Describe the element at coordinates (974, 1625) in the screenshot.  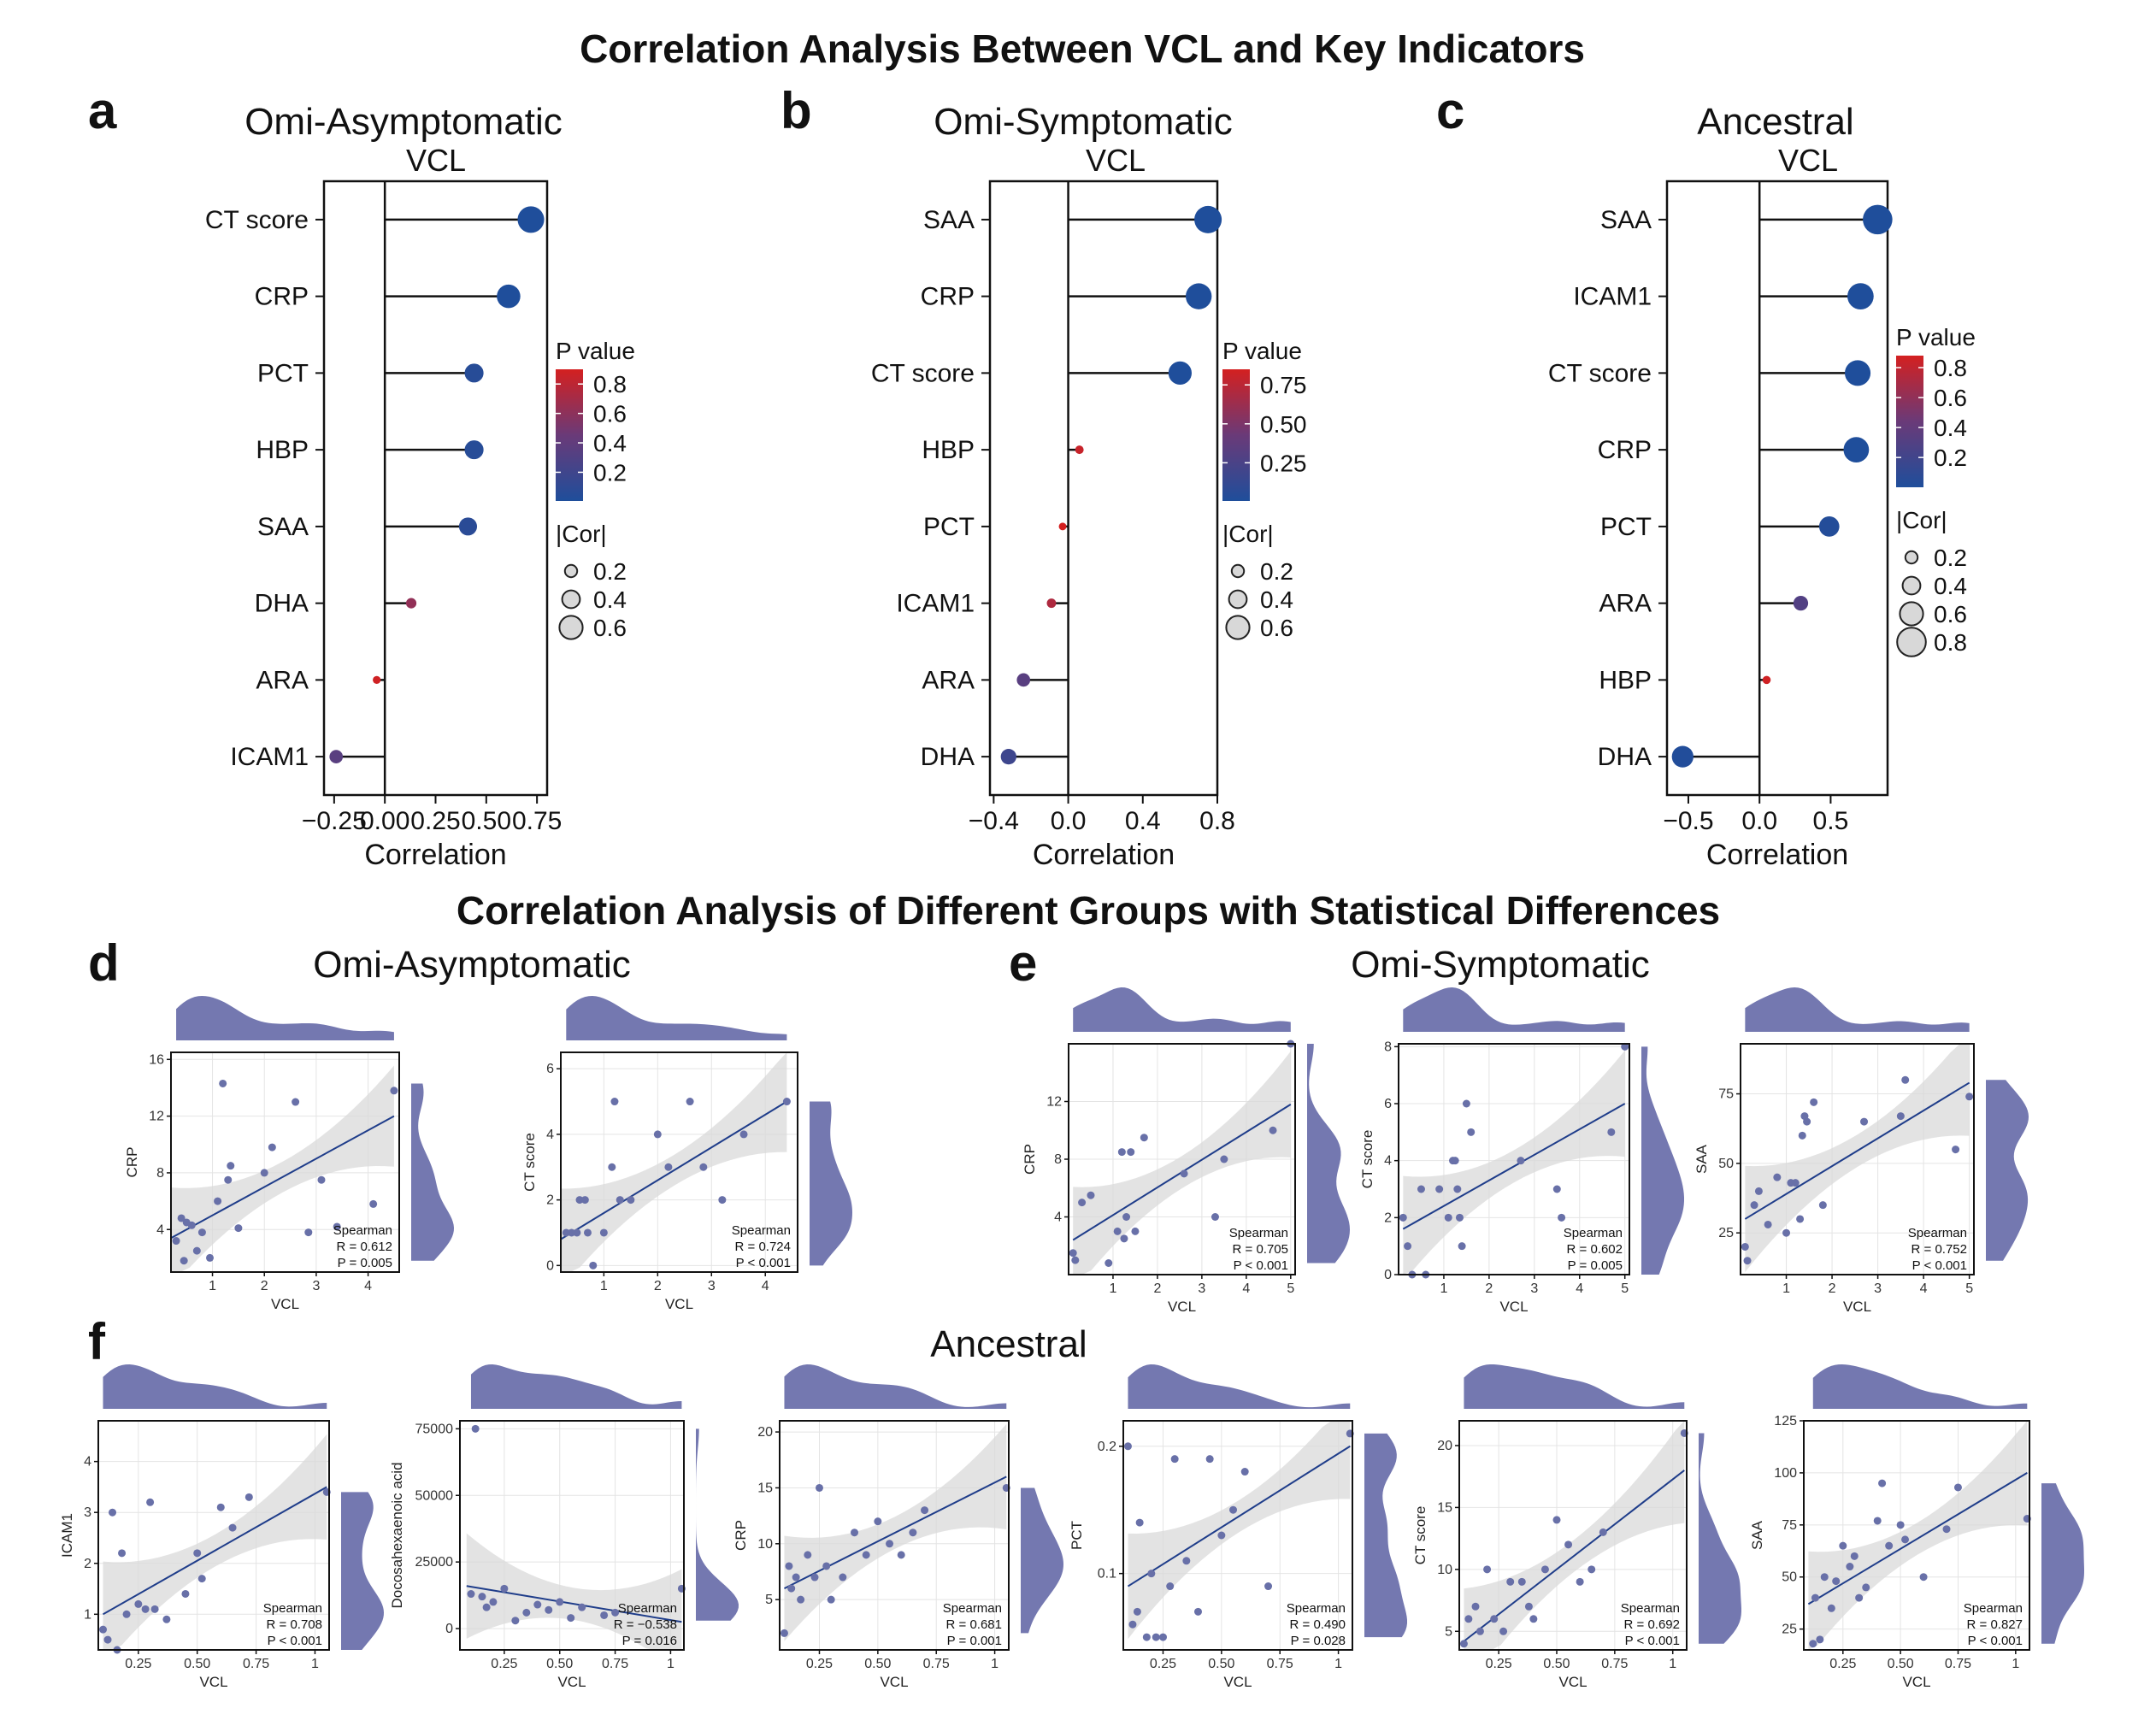
I see `spearman-stat-line: R = 0.681` at that location.